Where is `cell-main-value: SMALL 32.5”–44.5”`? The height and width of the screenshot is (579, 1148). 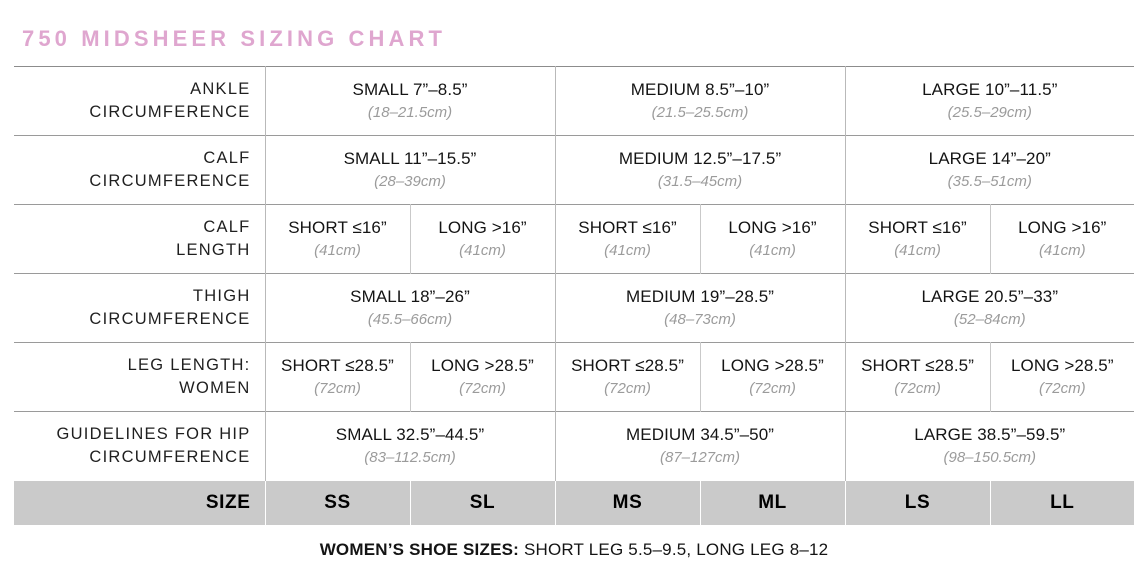 cell-main-value: SMALL 32.5”–44.5” is located at coordinates (410, 435).